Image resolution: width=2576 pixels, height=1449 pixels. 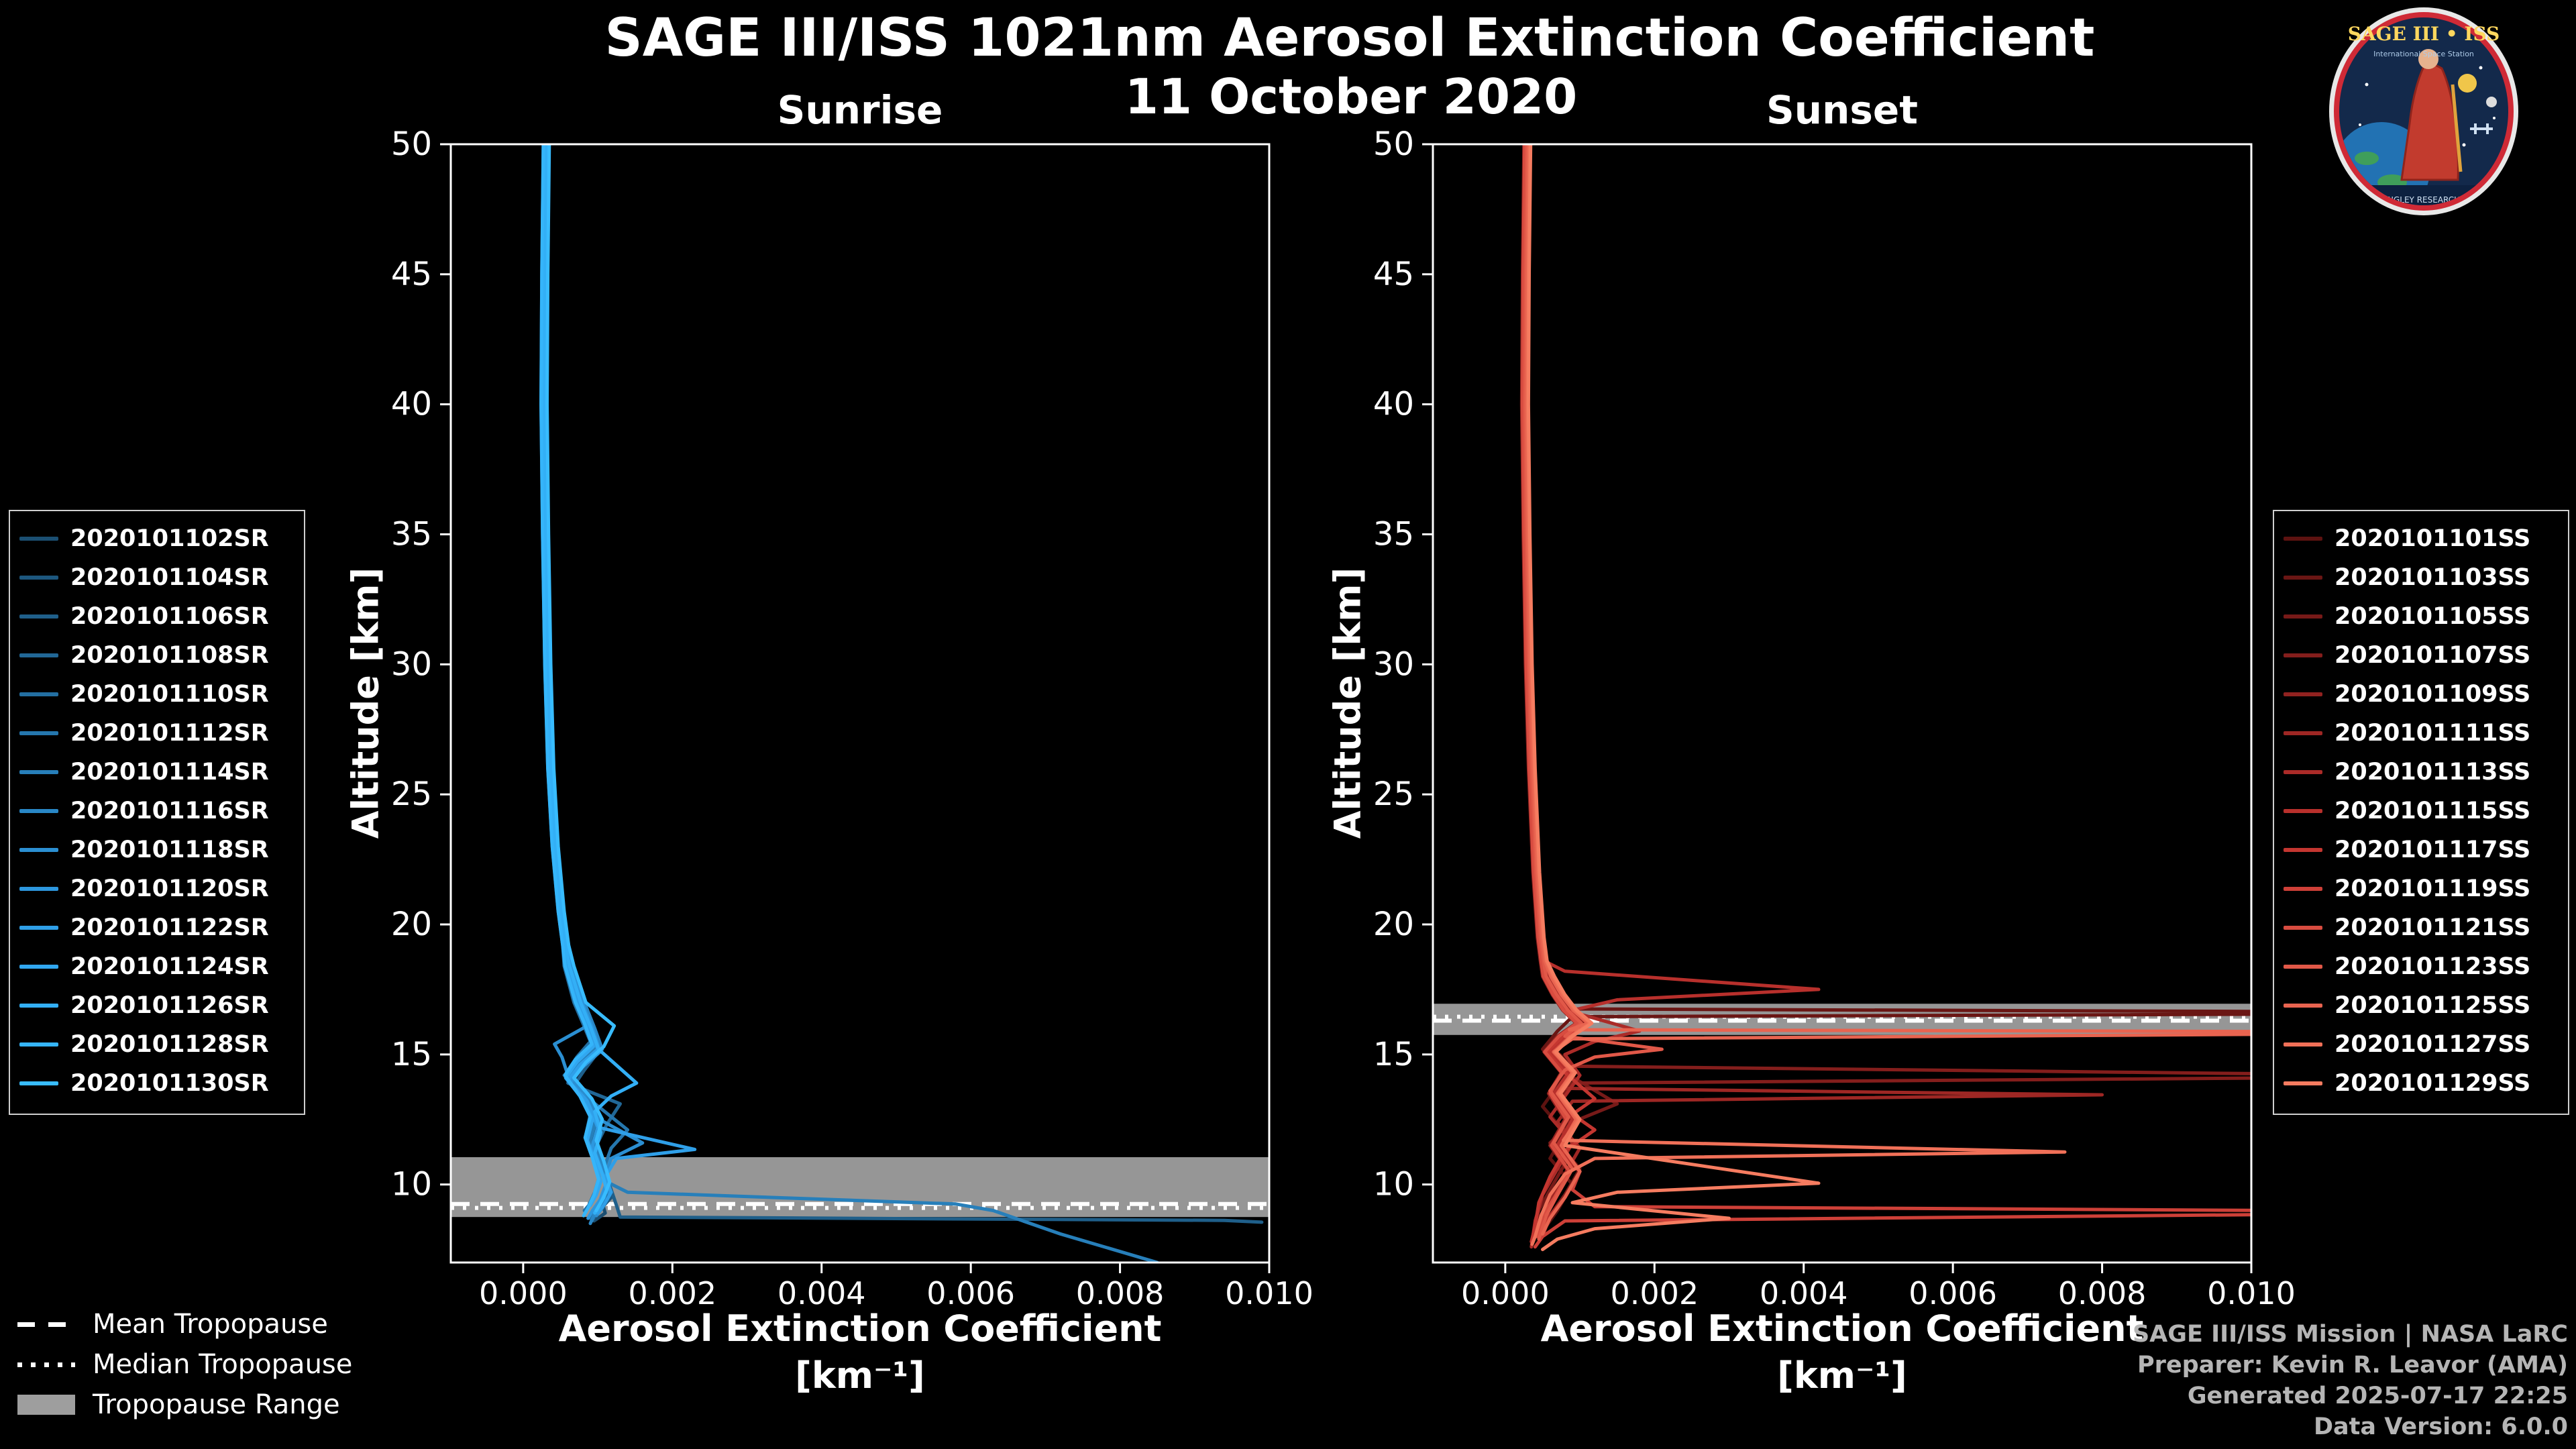 I want to click on legend-label: 2020101119SS, so click(x=2432, y=888).